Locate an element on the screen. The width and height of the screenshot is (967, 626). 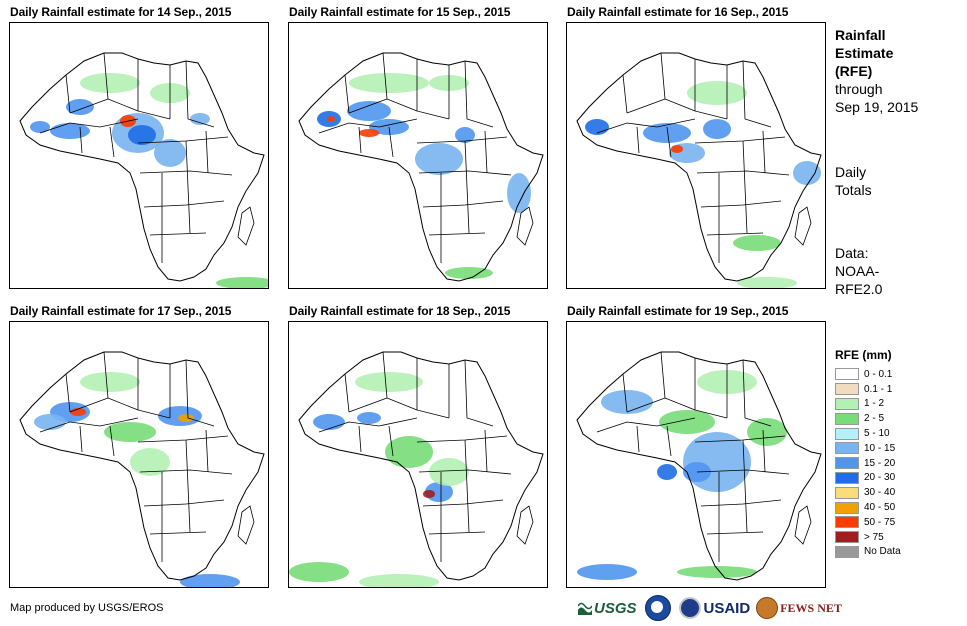
usaid-logo-text: USAID is located at coordinates (727, 608).